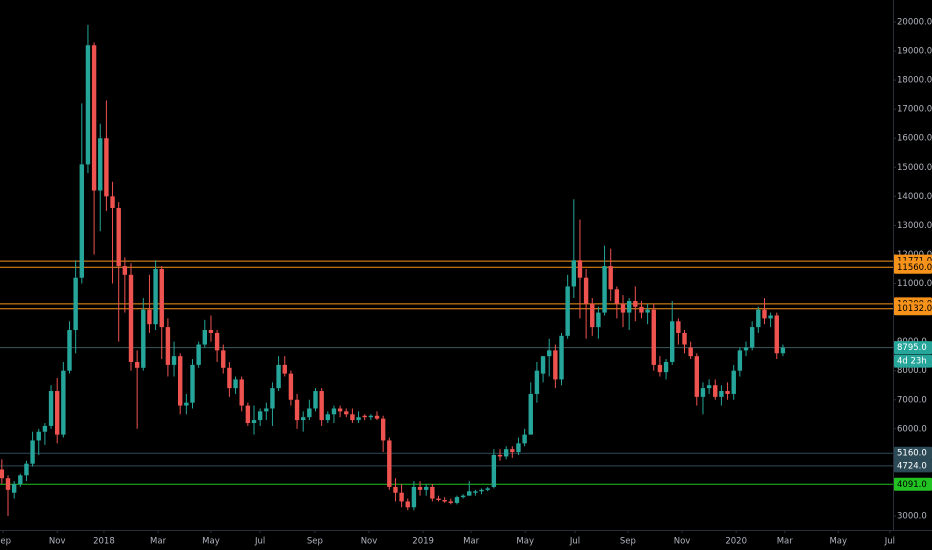  I want to click on x-tick-label: 2020, so click(736, 542).